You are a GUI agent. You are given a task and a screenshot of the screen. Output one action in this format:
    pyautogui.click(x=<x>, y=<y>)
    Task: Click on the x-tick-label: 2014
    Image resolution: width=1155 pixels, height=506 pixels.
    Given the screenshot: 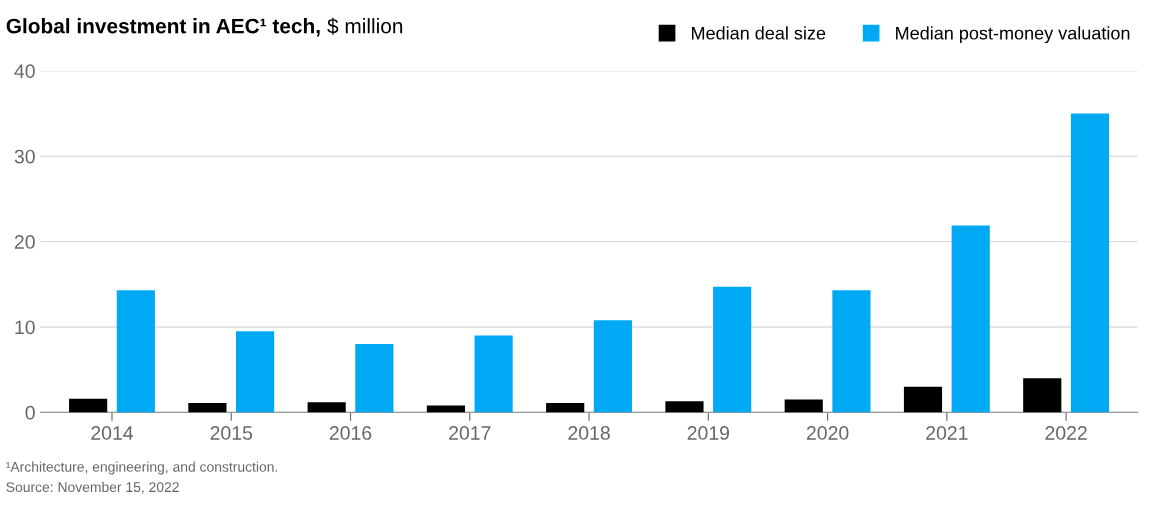 What is the action you would take?
    pyautogui.click(x=112, y=433)
    